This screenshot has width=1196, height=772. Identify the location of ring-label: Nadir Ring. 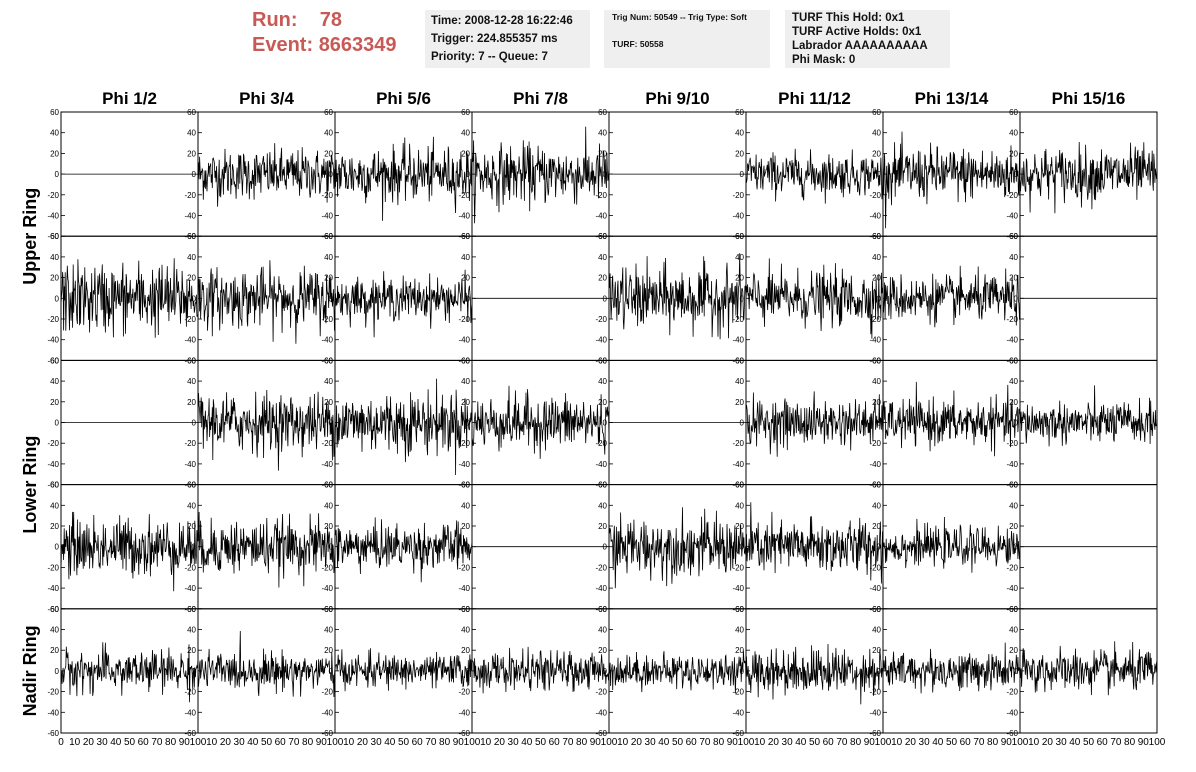
(30, 670).